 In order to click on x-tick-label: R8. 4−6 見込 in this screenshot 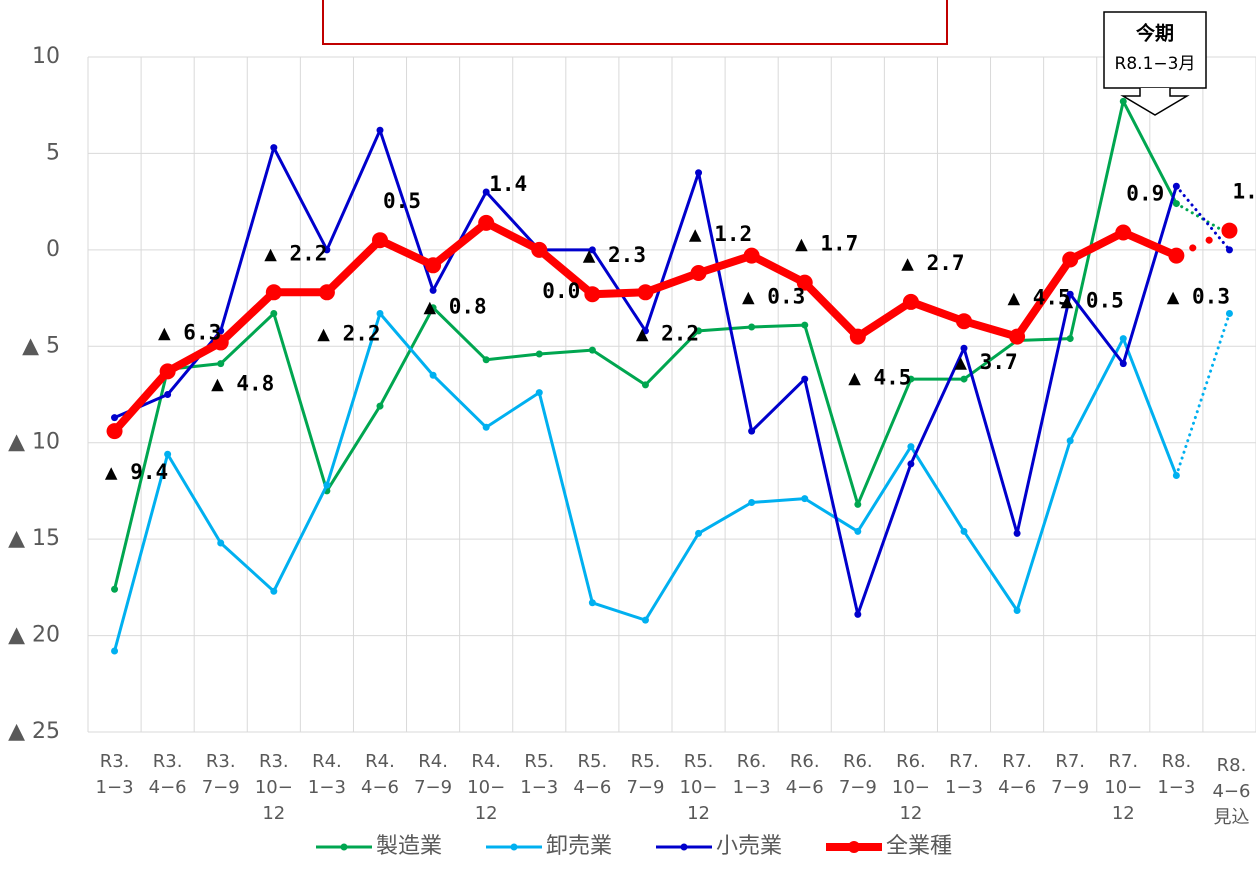, I will do `click(1231, 791)`.